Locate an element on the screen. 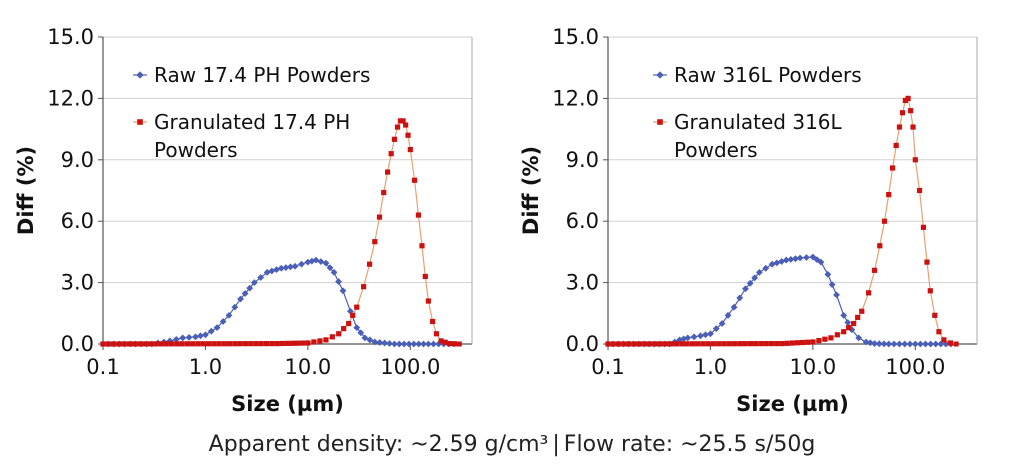 This screenshot has width=1024, height=470. caption-density: Apparent density: ~2.59 g/cm³ is located at coordinates (378, 444).